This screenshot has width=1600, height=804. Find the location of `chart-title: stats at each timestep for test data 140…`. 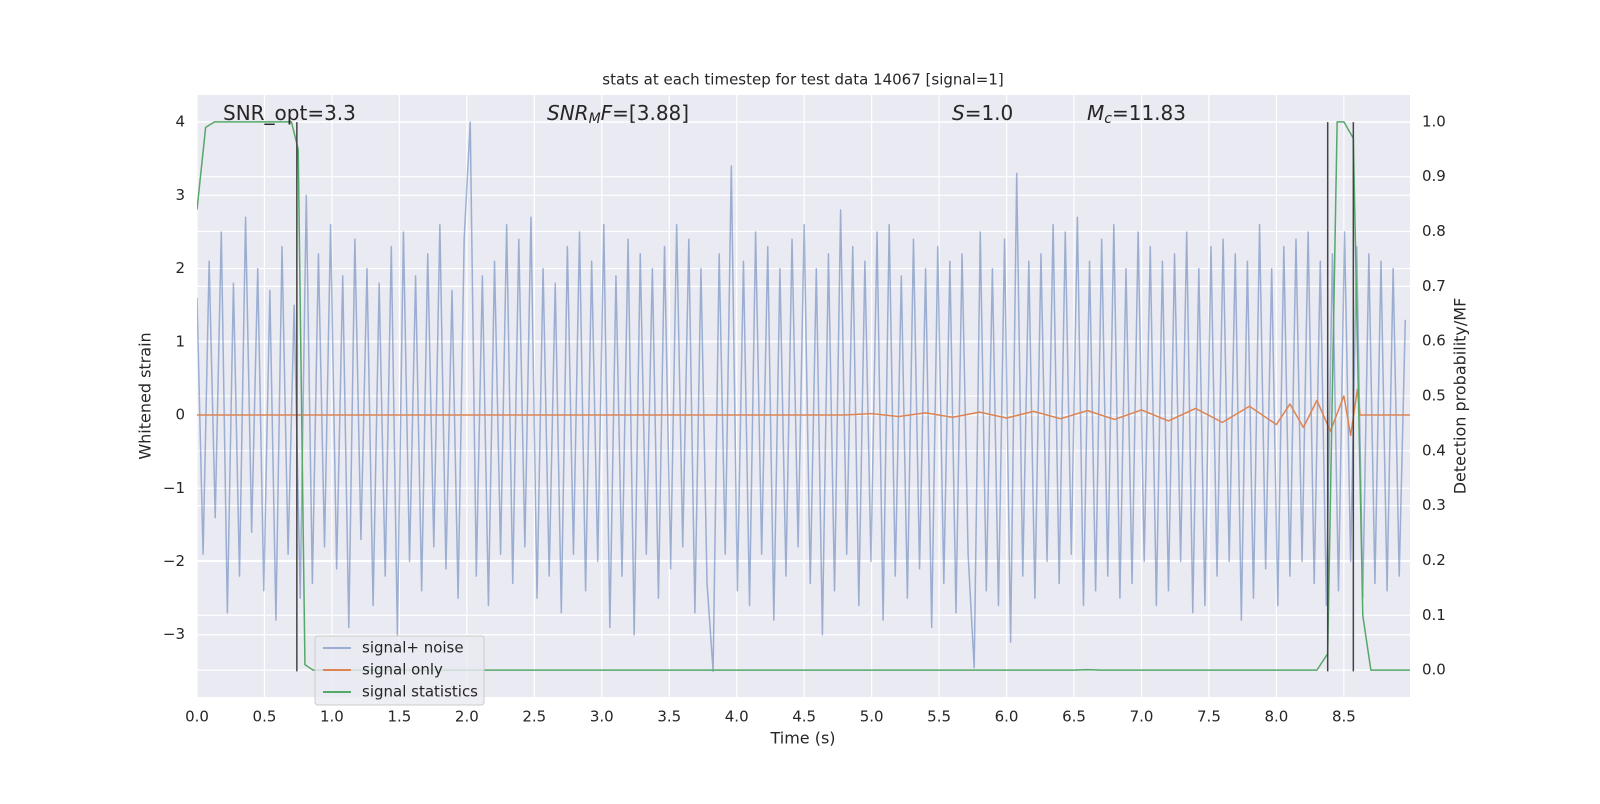

chart-title: stats at each timestep for test data 140… is located at coordinates (802, 80).